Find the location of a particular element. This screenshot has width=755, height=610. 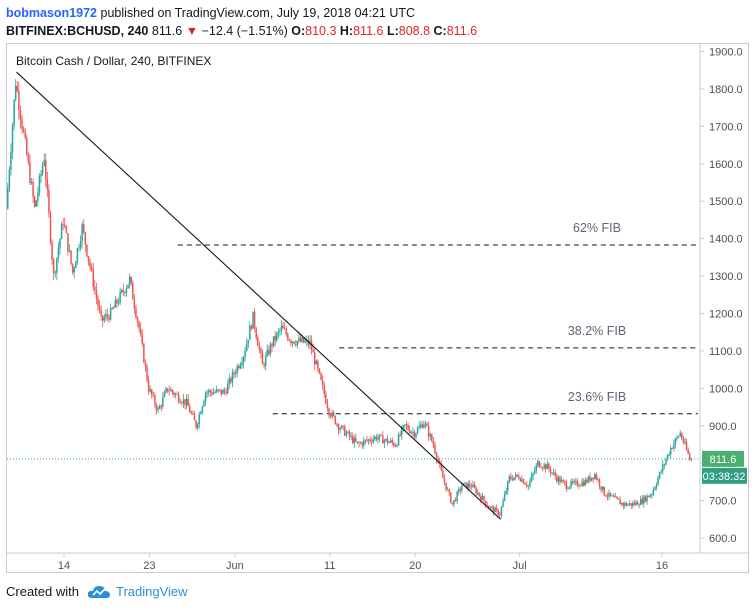

tradingview-brand: TradingView is located at coordinates (137, 591).